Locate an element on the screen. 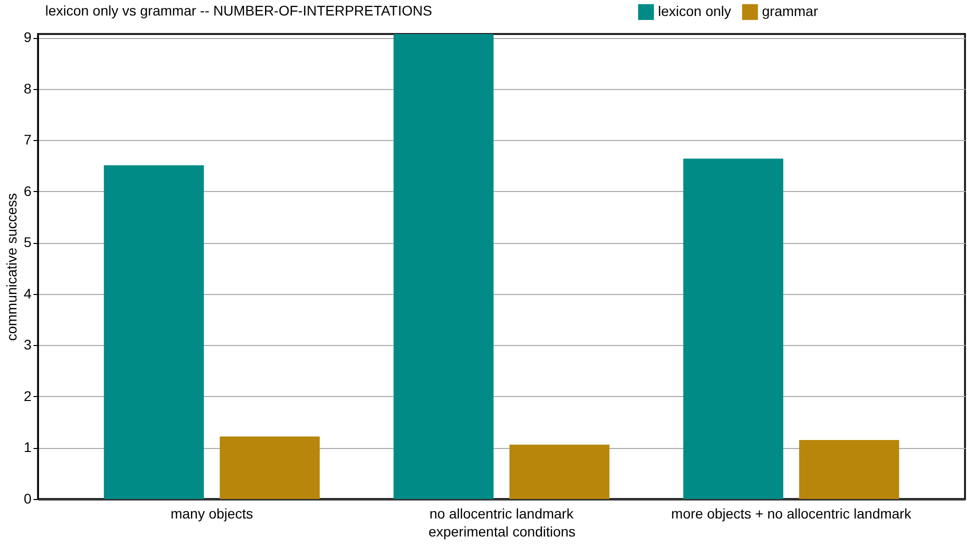 This screenshot has height=544, width=967. y-tick-label: 8 is located at coordinates (28, 88).